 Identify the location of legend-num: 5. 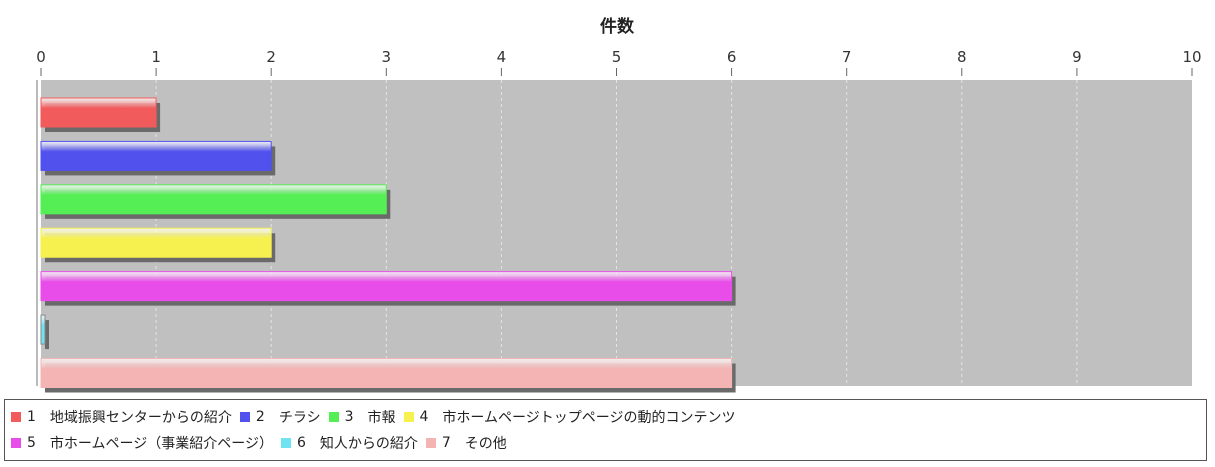
(31, 443).